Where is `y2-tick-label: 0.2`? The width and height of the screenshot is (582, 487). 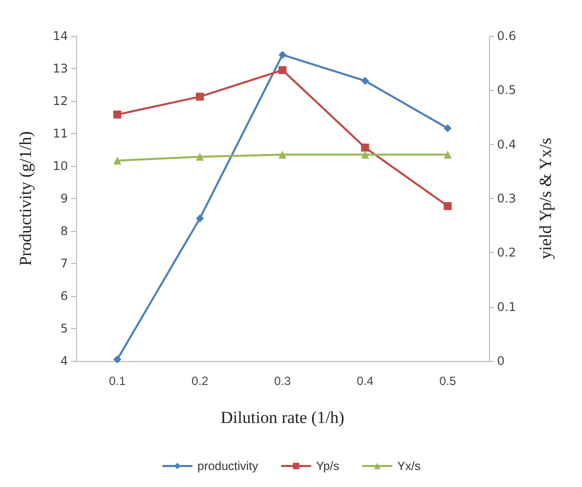 y2-tick-label: 0.2 is located at coordinates (506, 253).